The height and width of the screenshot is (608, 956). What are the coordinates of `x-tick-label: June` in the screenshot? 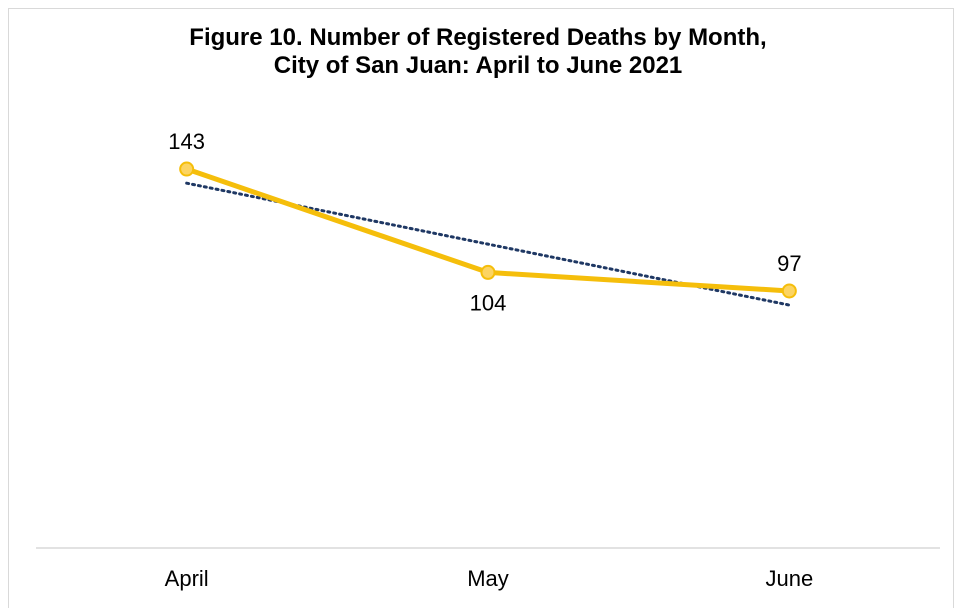 It's located at (789, 578).